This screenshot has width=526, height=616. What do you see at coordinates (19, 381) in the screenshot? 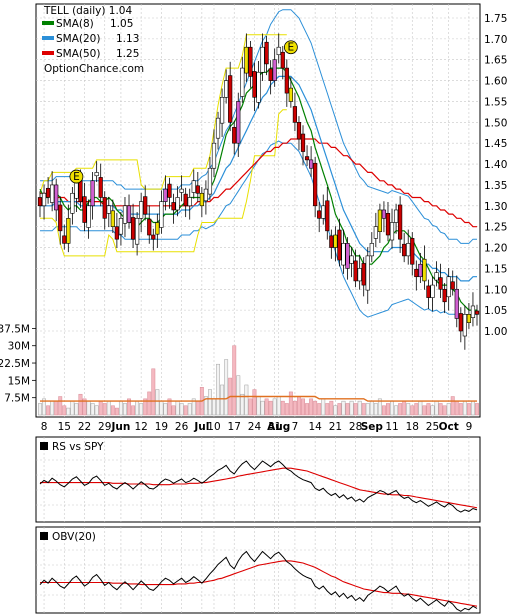
I see `volume-tick-label: 15M` at bounding box center [19, 381].